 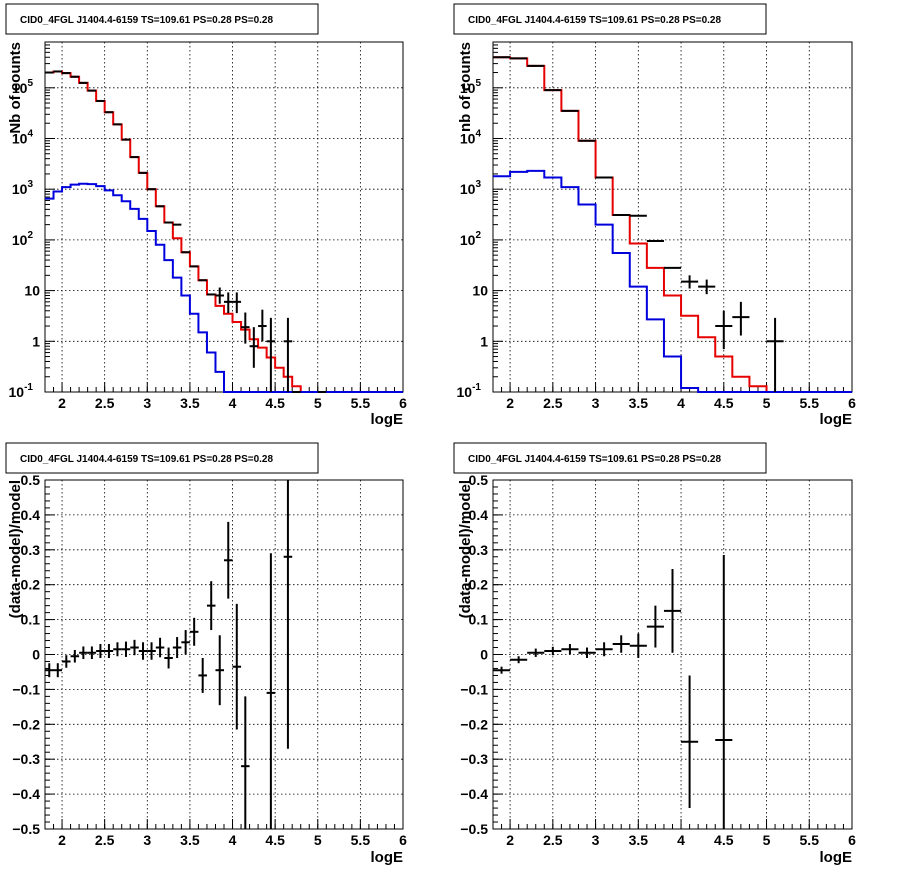 I want to click on y-tick-label: 10², so click(x=23, y=239).